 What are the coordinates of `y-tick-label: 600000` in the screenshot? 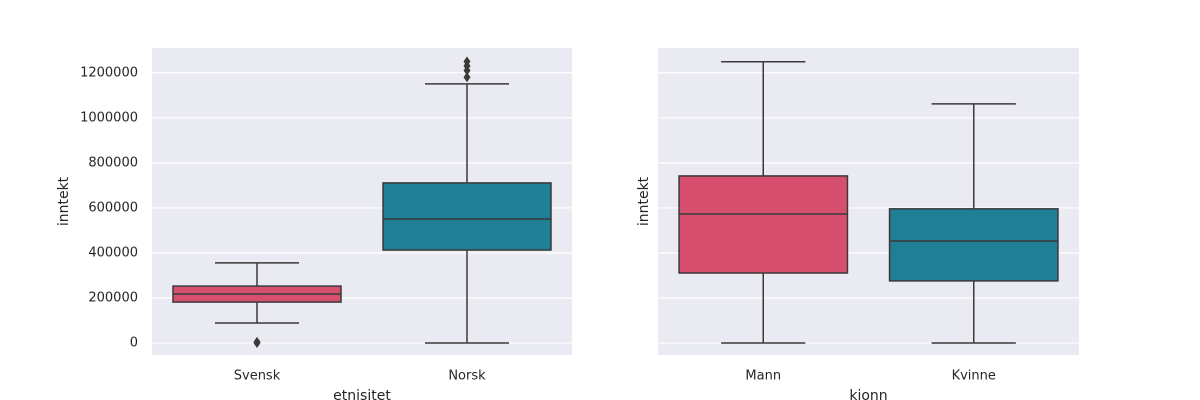 It's located at (113, 207).